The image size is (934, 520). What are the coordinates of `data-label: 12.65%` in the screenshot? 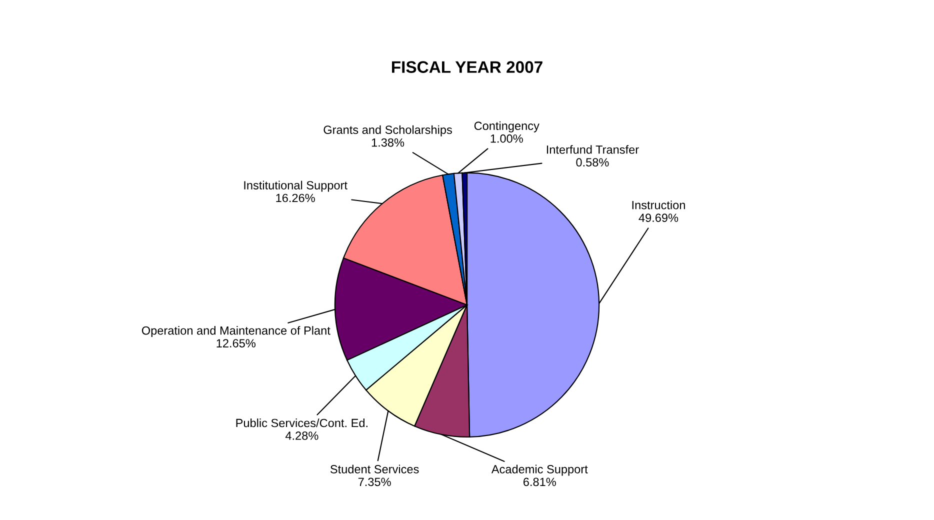 It's located at (236, 343).